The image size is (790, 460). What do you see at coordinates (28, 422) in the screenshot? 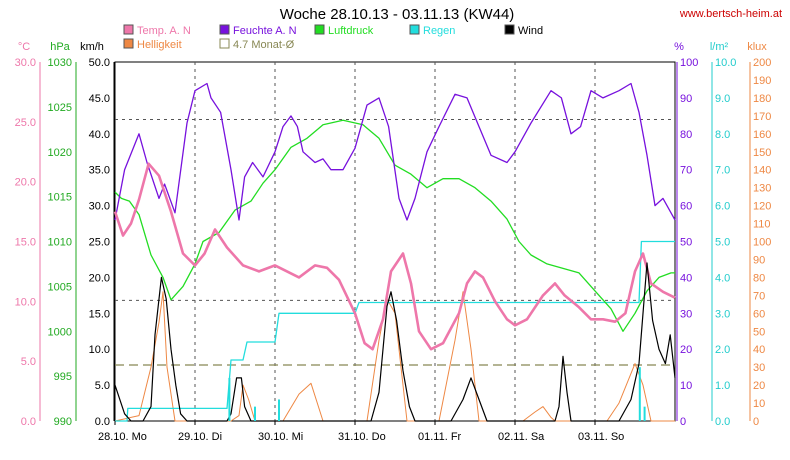
I see `tick-label-temp: 0.0` at bounding box center [28, 422].